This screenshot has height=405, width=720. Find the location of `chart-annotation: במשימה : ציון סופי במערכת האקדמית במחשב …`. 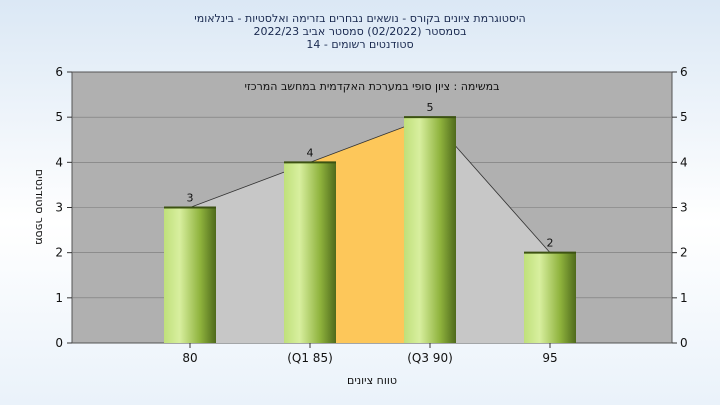

chart-annotation: במשימה : ציון סופי במערכת האקדמית במחשב … is located at coordinates (372, 86).